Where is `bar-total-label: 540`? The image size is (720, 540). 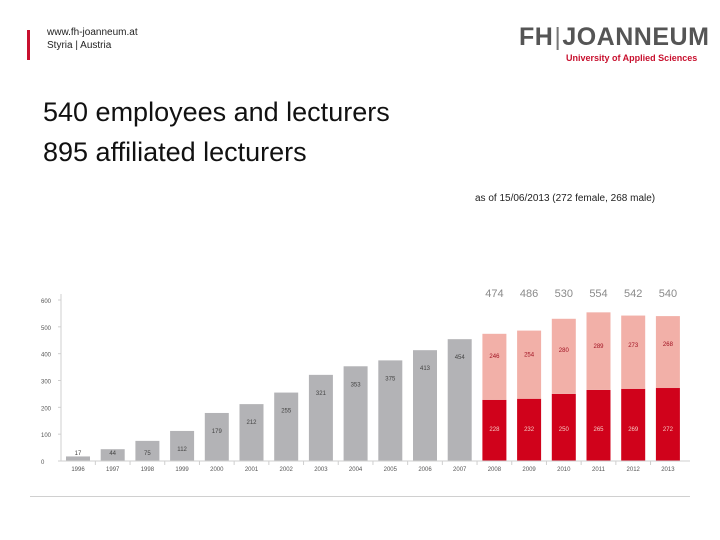
bar-total-label: 540 is located at coordinates (668, 294).